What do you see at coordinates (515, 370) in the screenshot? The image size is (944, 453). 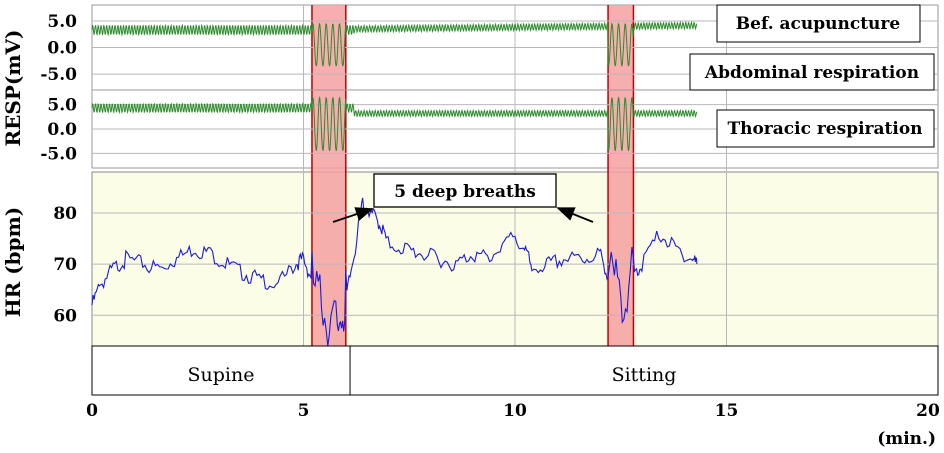 I see `position-bar` at bounding box center [515, 370].